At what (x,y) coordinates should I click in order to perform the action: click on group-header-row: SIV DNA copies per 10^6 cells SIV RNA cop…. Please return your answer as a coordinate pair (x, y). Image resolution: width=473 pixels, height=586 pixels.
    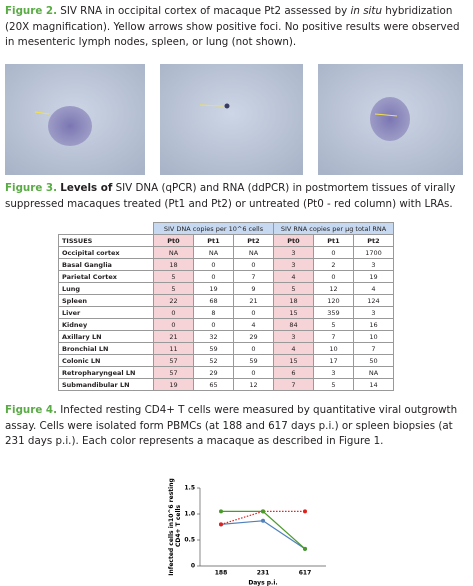
    Looking at the image, I should click on (226, 228).